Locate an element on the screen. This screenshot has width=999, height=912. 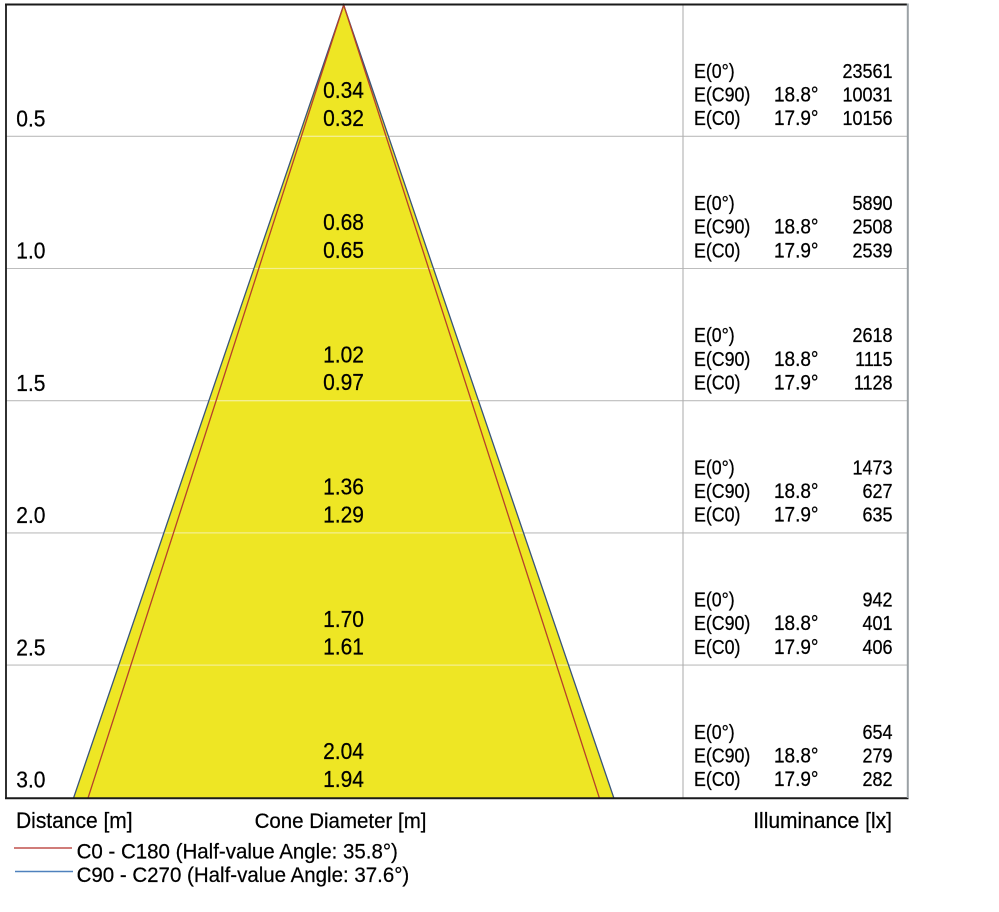
svg-text: 23561 is located at coordinates (867, 72).